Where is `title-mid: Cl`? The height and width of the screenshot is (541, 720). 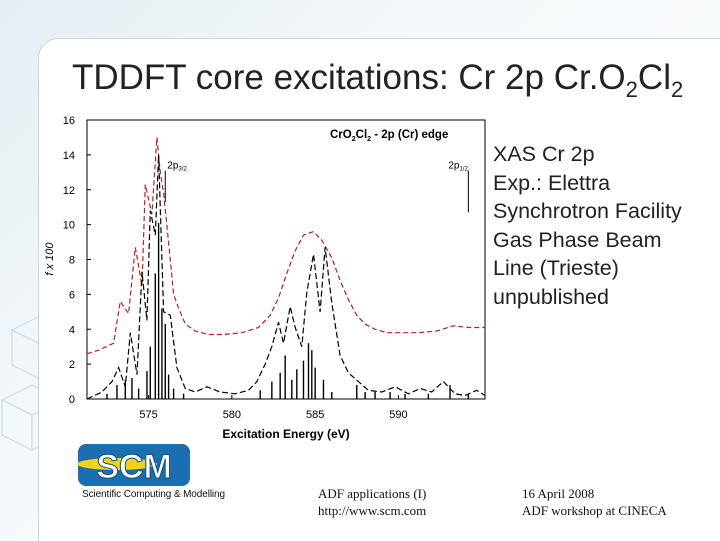
title-mid: Cl is located at coordinates (654, 77).